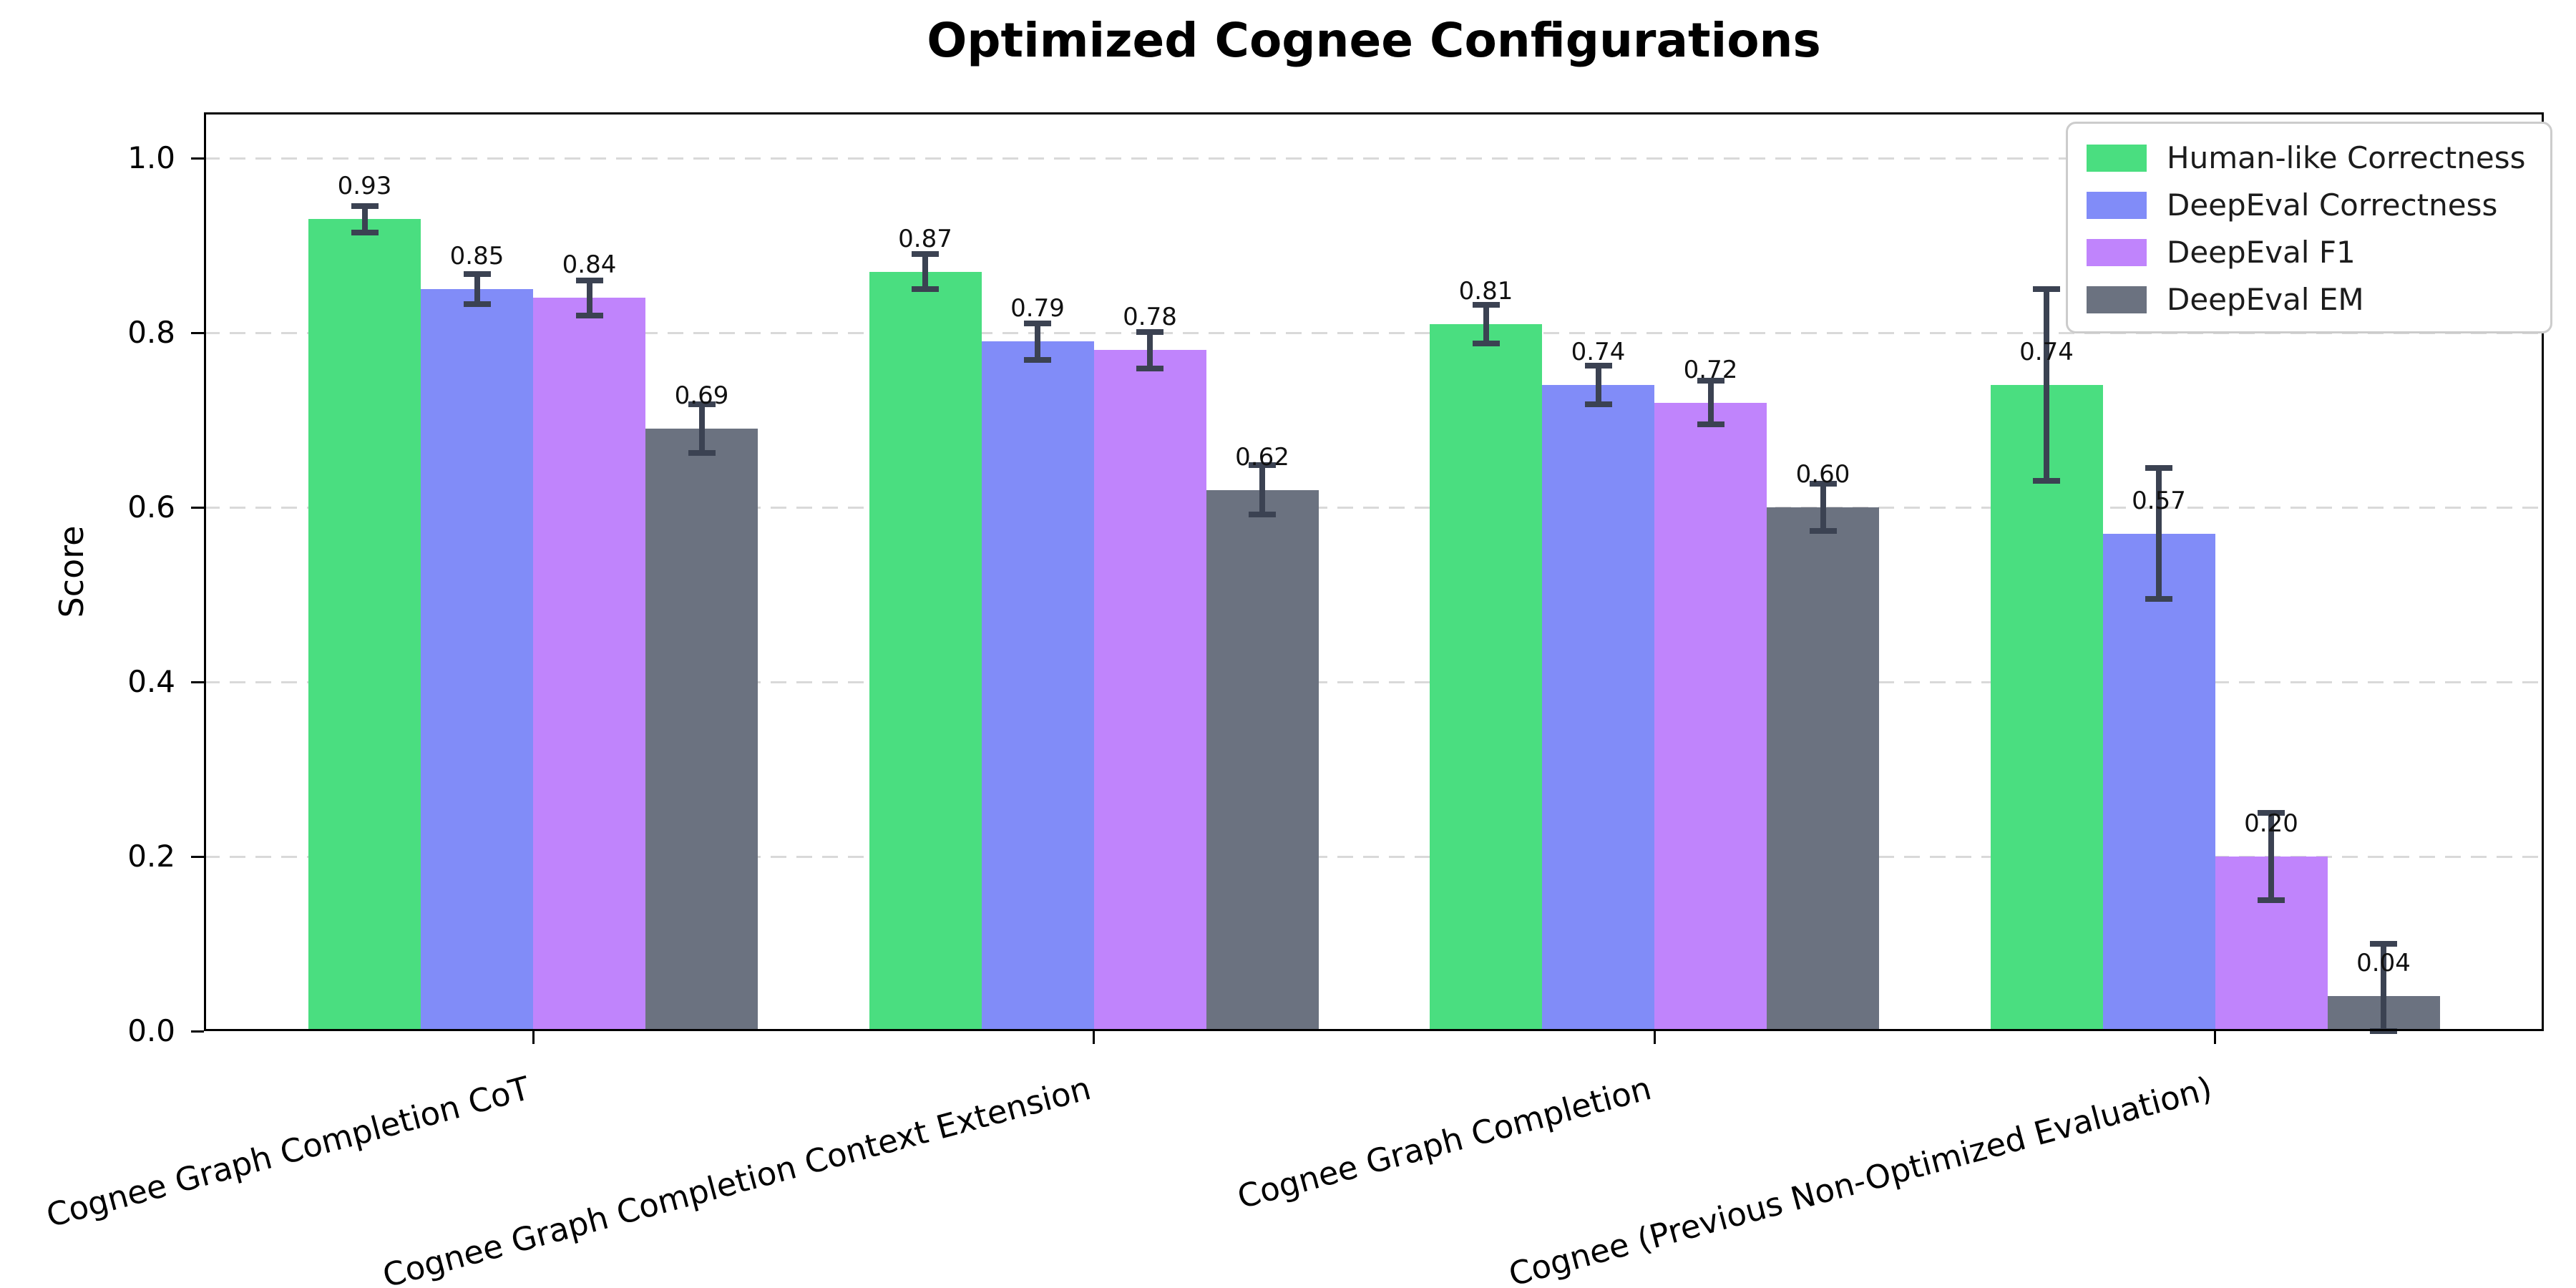  Describe the element at coordinates (1822, 474) in the screenshot. I see `bar-value-label: 0.60` at that location.